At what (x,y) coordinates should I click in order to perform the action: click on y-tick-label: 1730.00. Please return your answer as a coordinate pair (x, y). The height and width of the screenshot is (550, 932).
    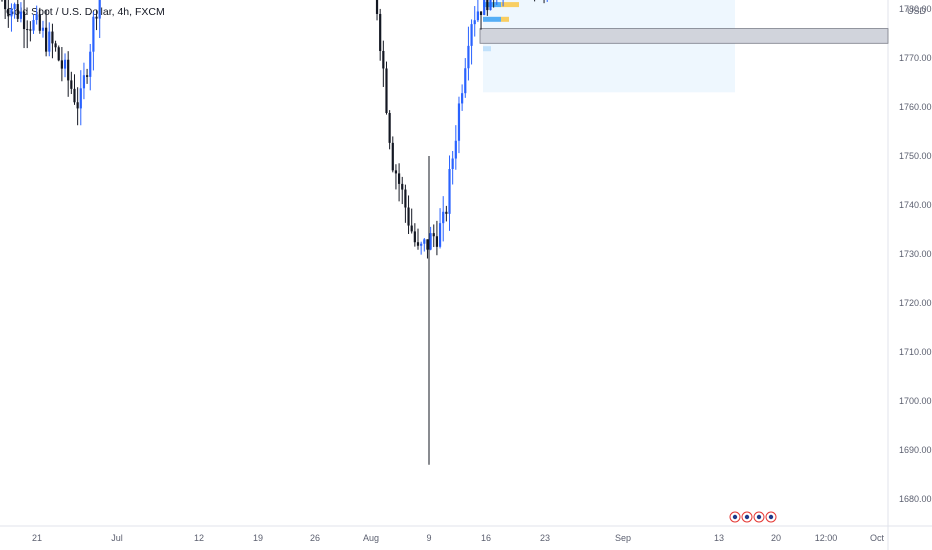
    Looking at the image, I should click on (915, 254).